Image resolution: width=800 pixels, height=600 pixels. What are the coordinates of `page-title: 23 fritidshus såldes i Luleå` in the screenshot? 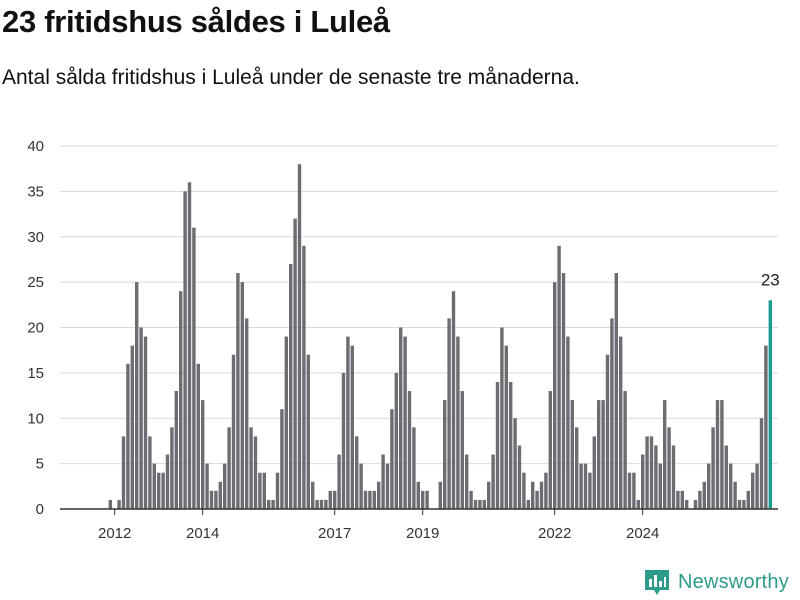 It's located at (196, 21).